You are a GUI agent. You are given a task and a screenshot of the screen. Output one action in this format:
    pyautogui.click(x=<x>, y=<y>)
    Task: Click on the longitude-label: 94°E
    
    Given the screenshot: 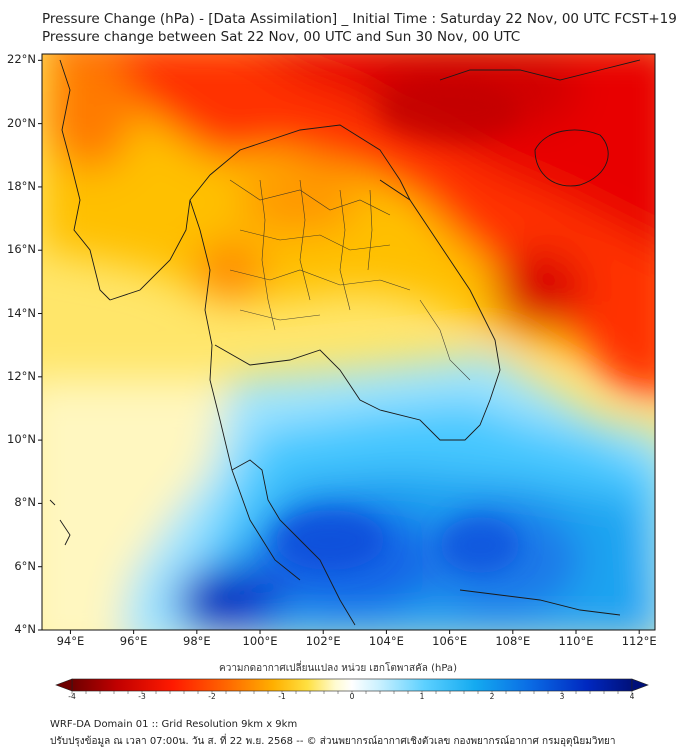 What is the action you would take?
    pyautogui.click(x=70, y=641)
    